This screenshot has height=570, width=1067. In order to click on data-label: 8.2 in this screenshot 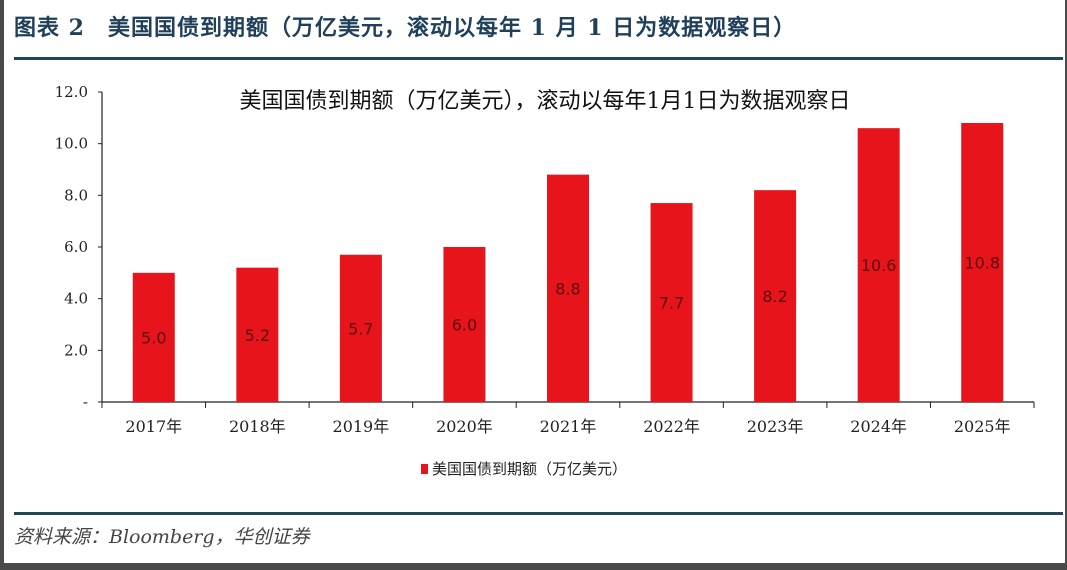, I will do `click(774, 296)`.